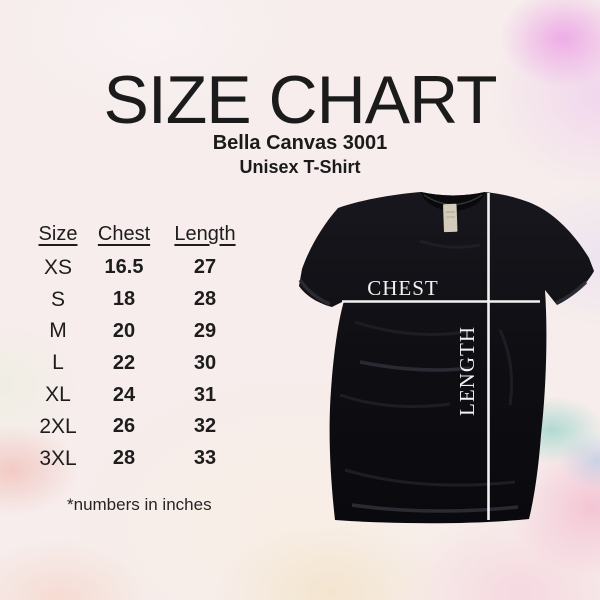 Image resolution: width=600 pixels, height=600 pixels. What do you see at coordinates (300, 143) in the screenshot?
I see `subtitle-product: Bella Canvas 3001` at bounding box center [300, 143].